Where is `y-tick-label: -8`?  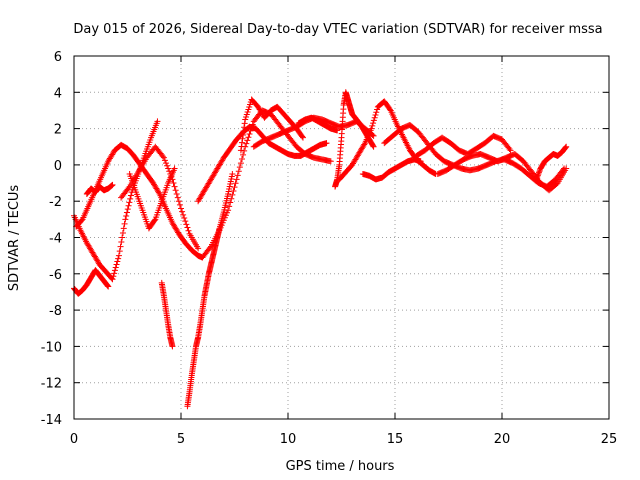
y-tick-label: -8 is located at coordinates (55, 311).